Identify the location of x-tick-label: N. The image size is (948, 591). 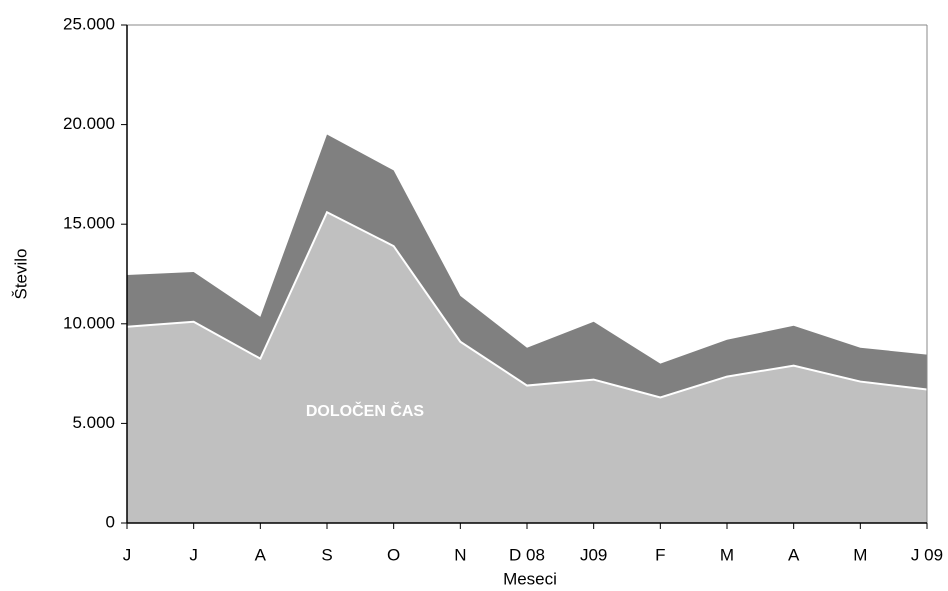
(460, 554).